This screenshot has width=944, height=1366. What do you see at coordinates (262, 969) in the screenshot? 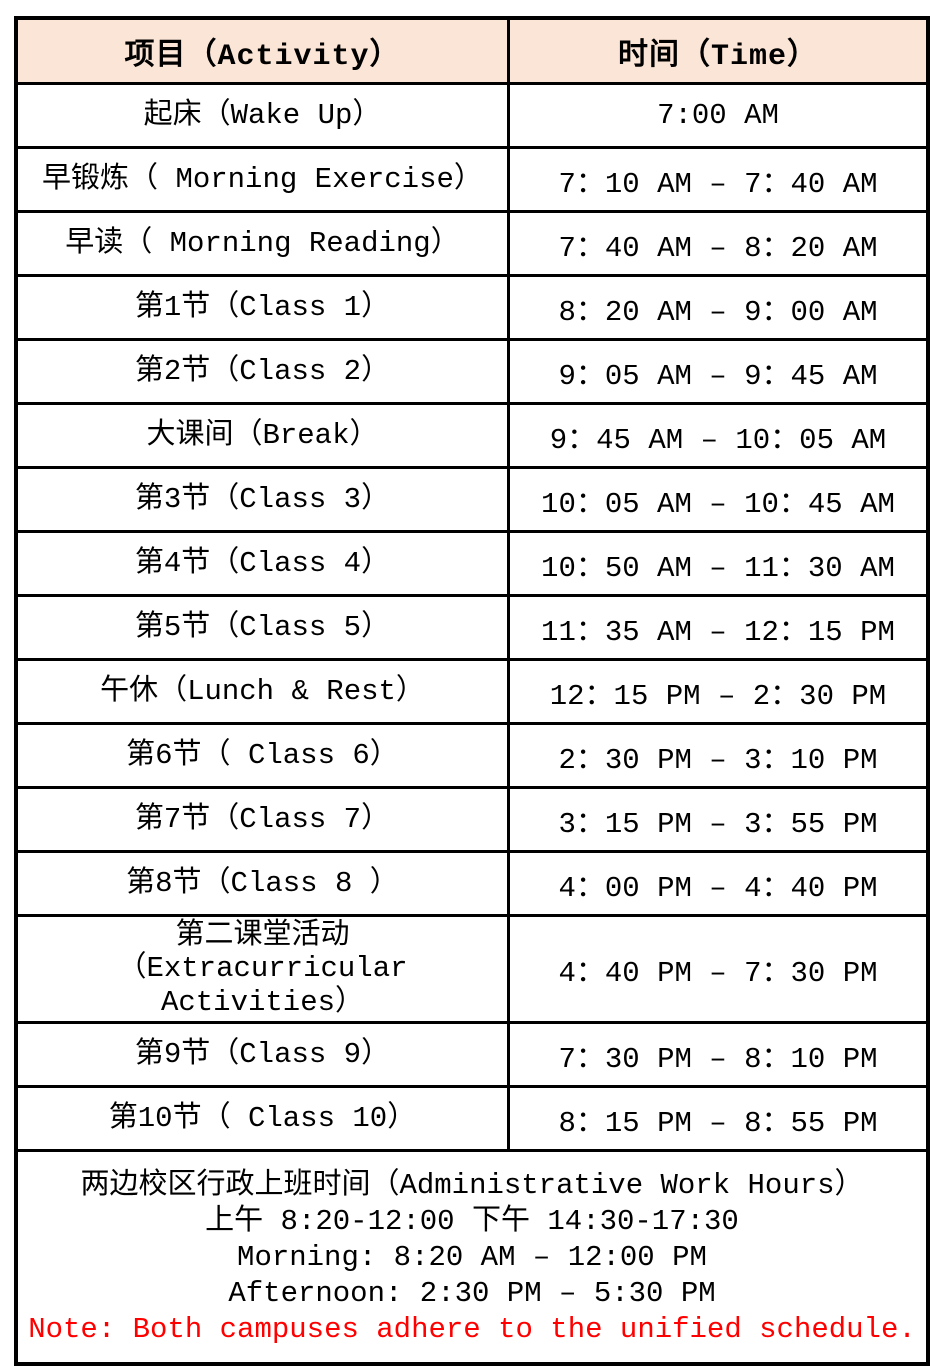
I see `activity-cell: 第二课堂活动 （Extracurricular Activities）` at bounding box center [262, 969].